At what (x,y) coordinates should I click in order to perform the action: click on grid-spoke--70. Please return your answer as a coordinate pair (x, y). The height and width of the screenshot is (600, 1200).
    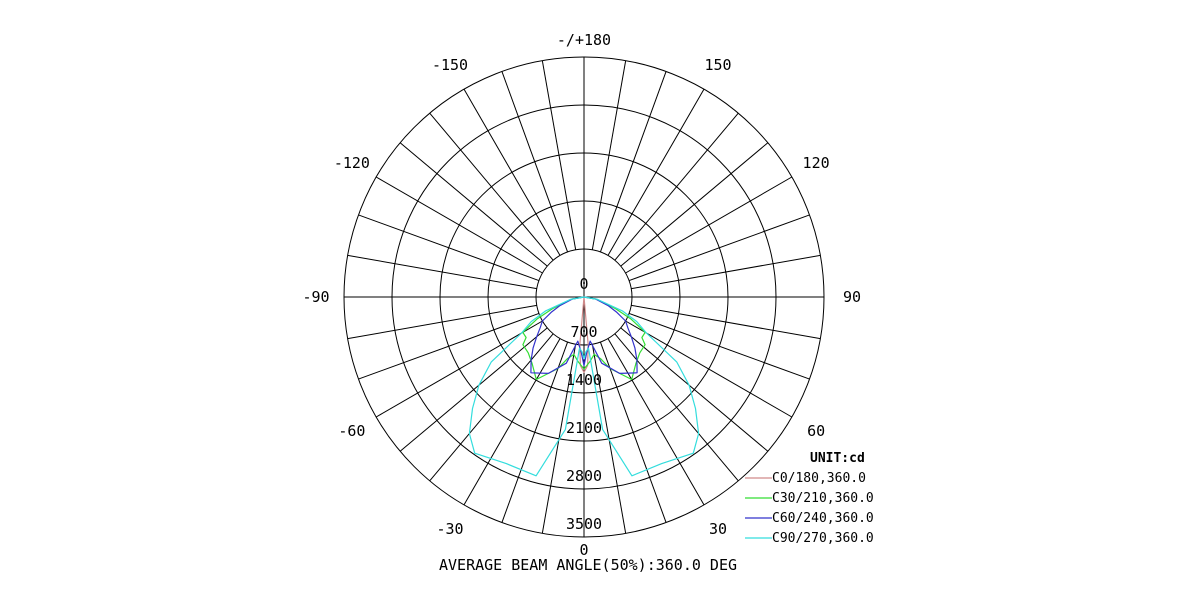
    Looking at the image, I should click on (449, 346).